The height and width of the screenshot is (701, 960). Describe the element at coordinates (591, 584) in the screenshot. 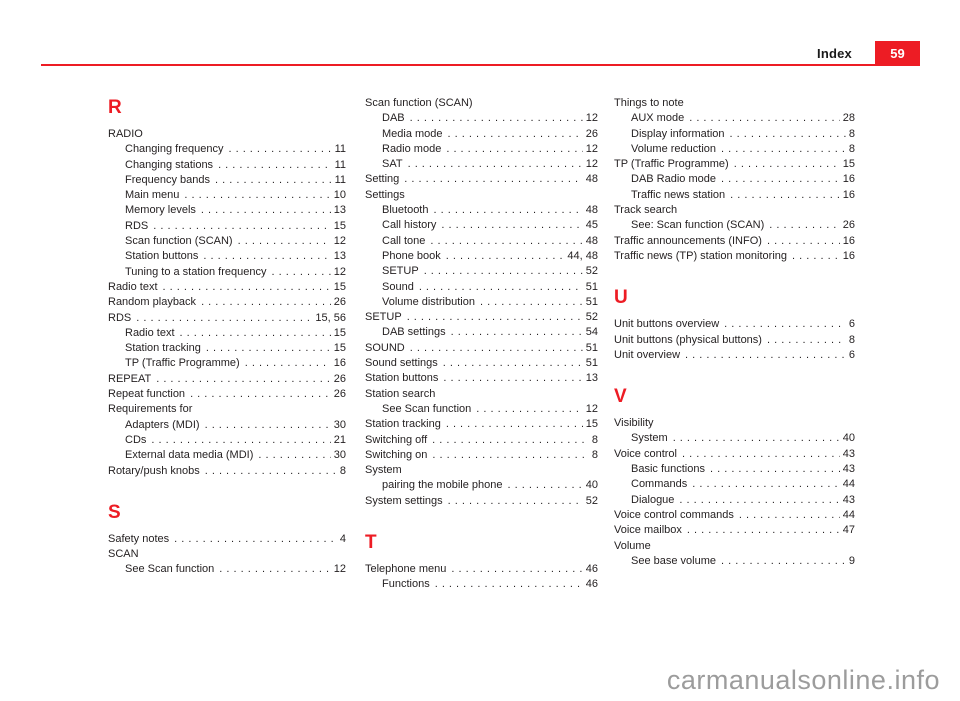

I see `page-number: 46` at that location.